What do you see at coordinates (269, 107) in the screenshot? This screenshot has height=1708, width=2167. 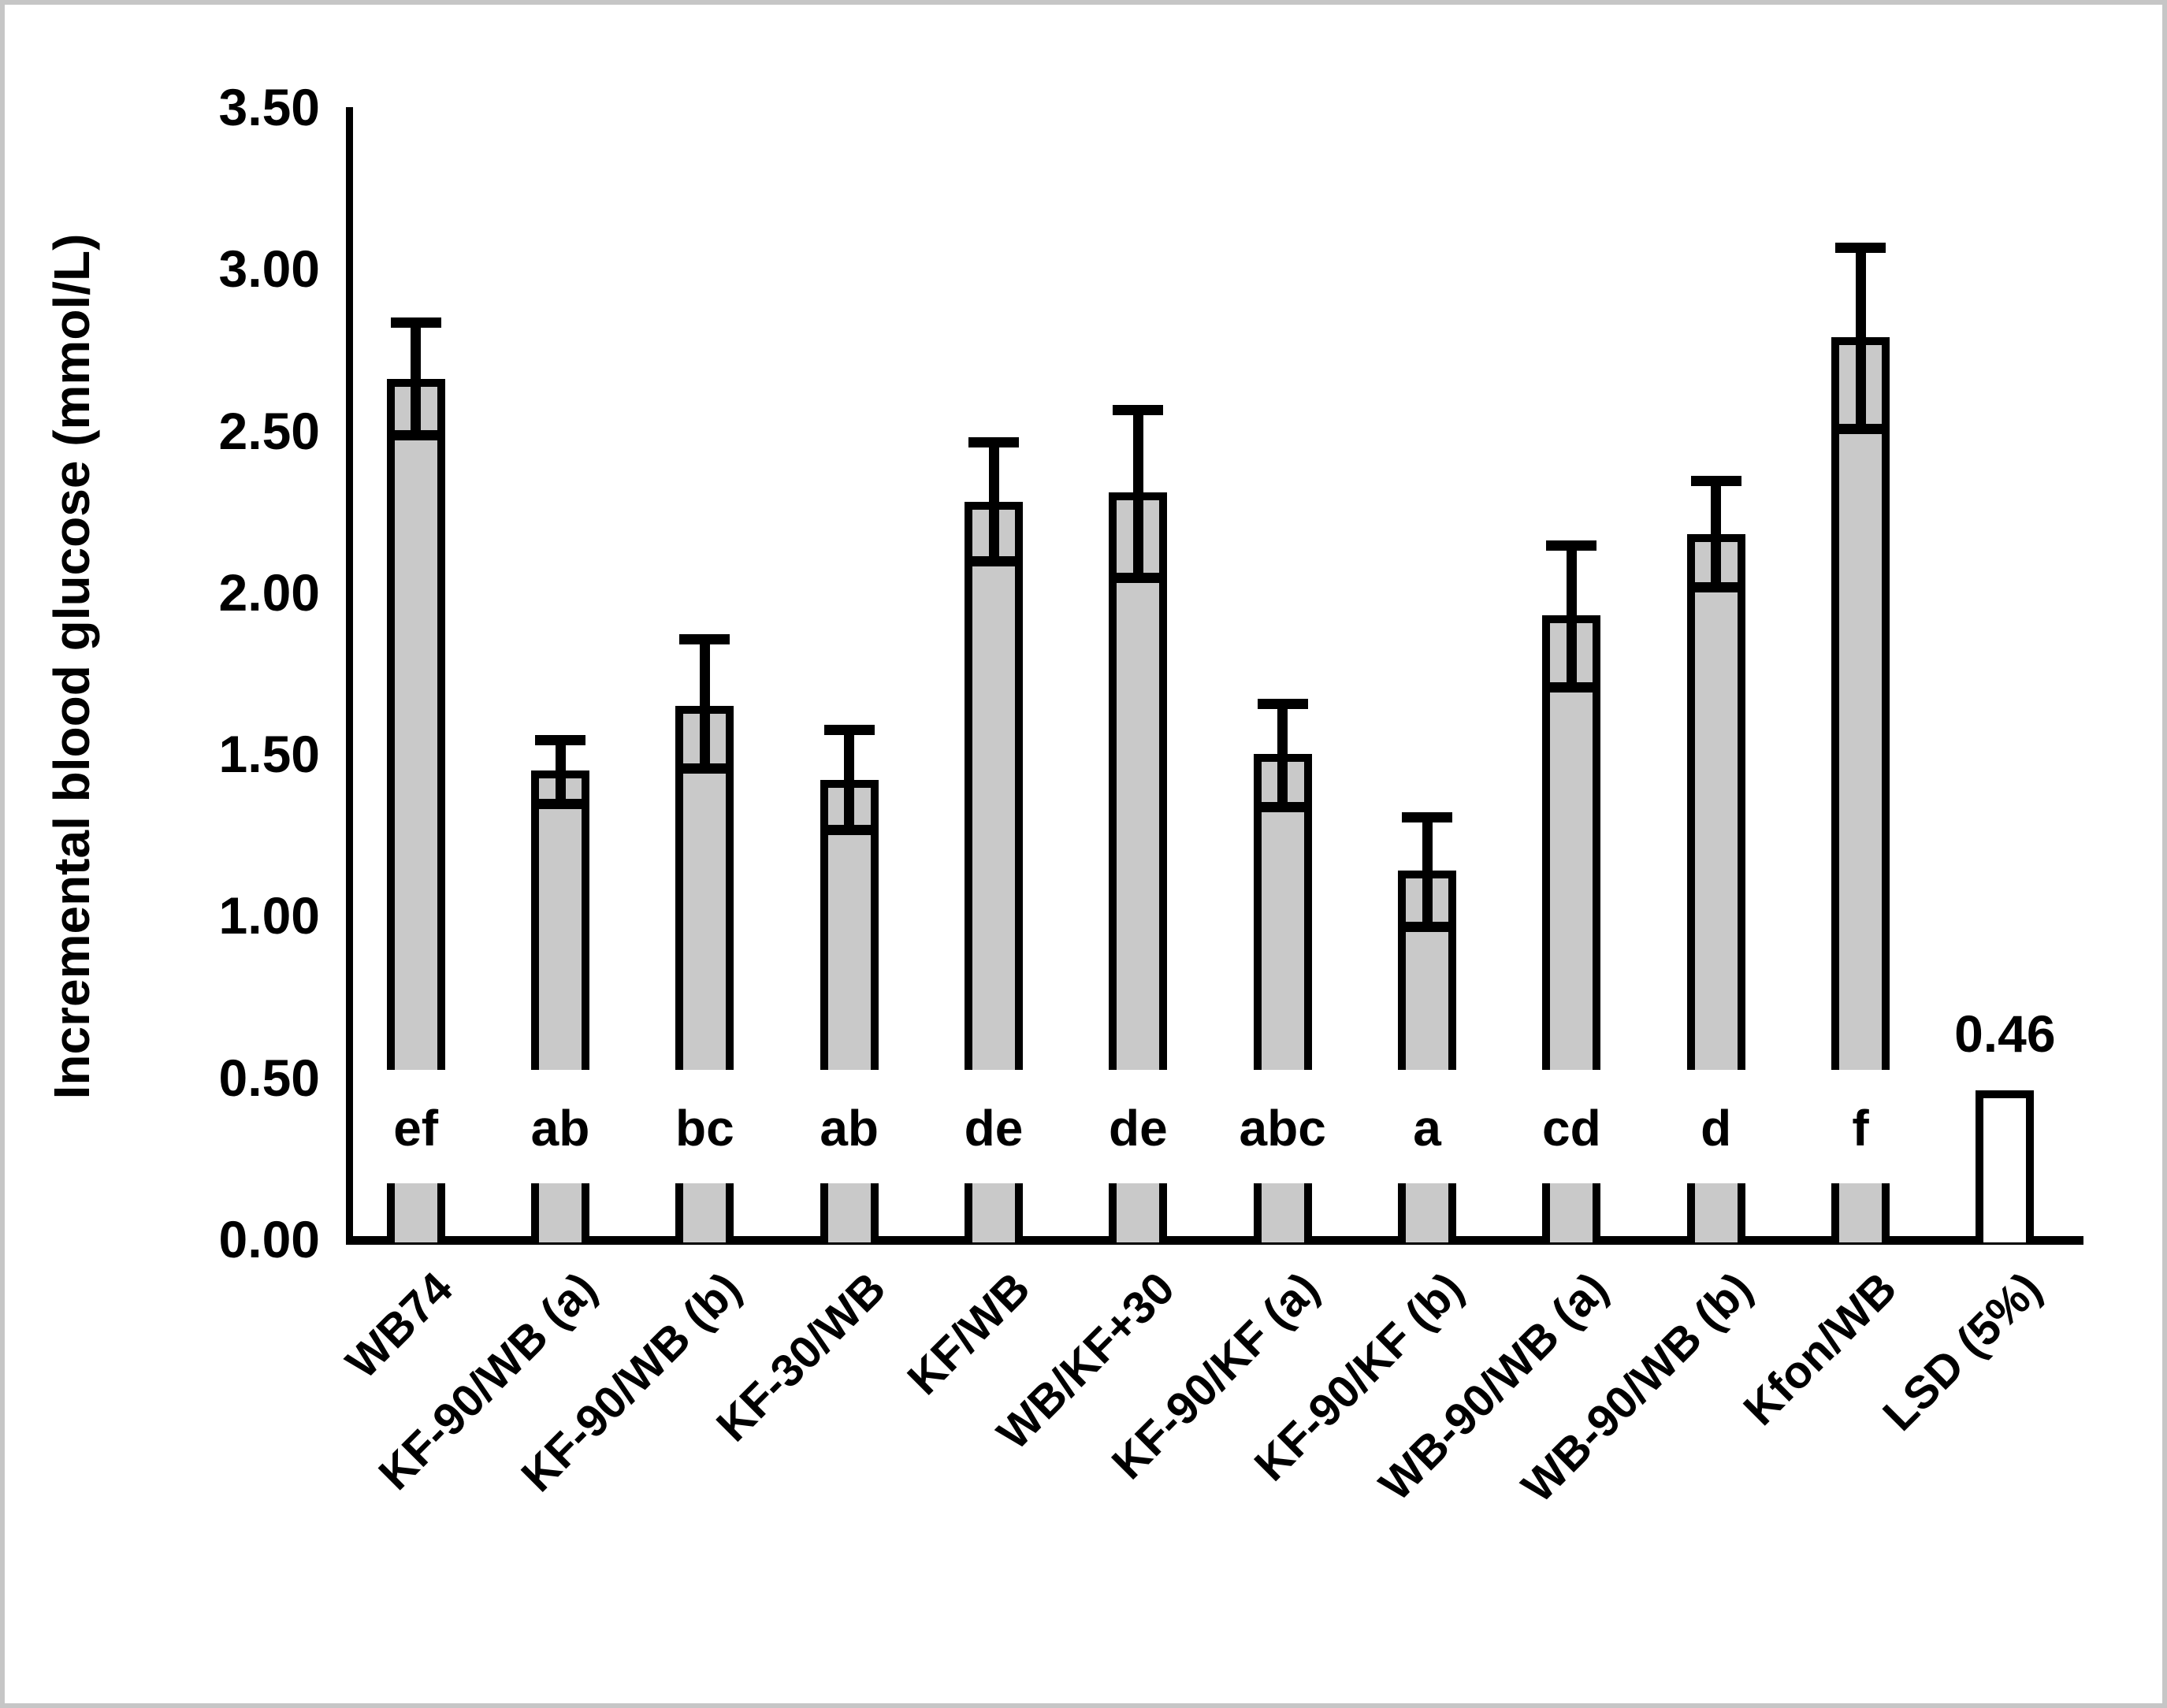 I see `y-tick-label: 3.50` at bounding box center [269, 107].